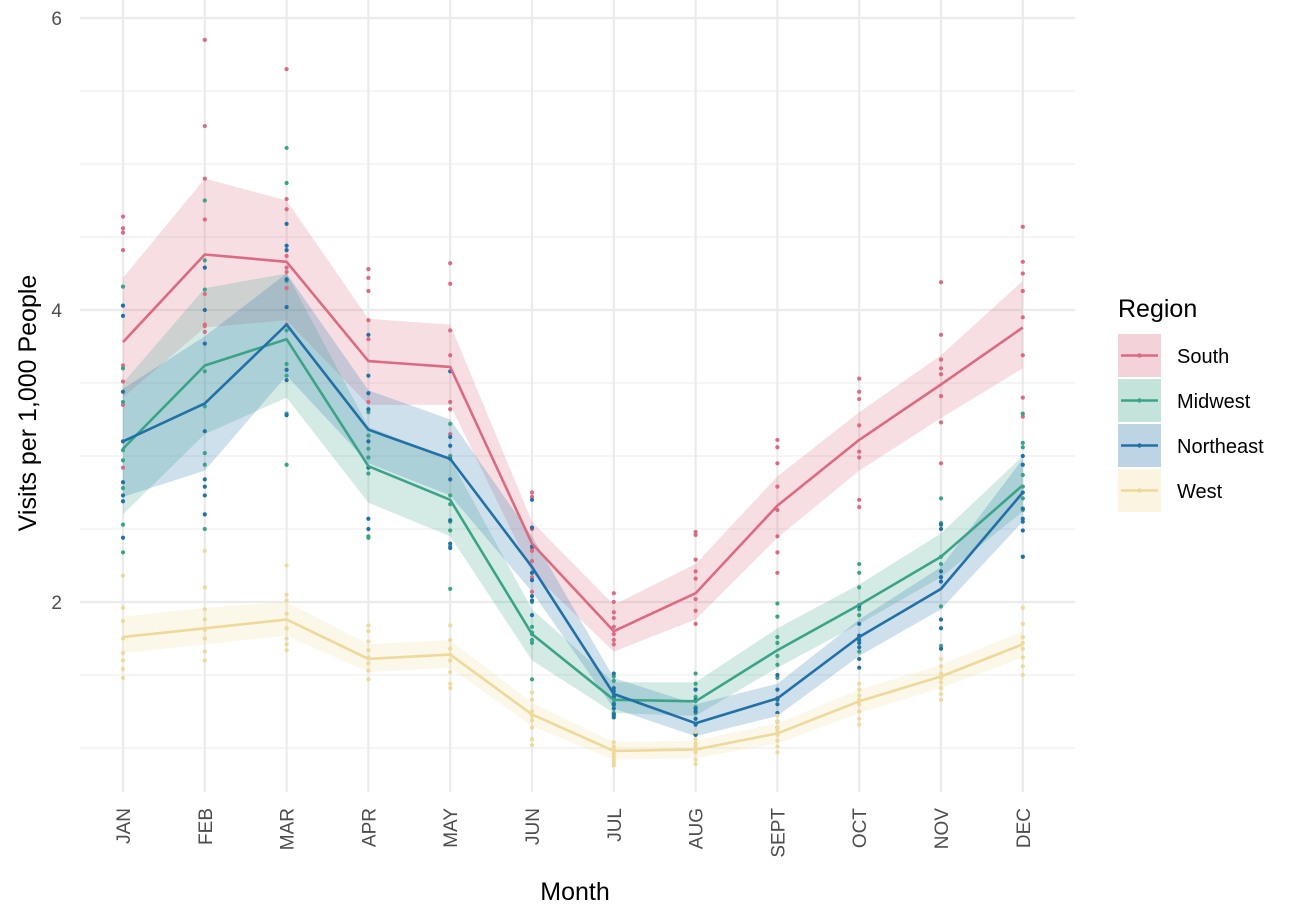 This screenshot has height=907, width=1289. What do you see at coordinates (574, 833) in the screenshot?
I see `x-axis-ticks: JAN FEB MAR APR MAY JUN JUL AUG SEPT OCT NOV DEC` at bounding box center [574, 833].